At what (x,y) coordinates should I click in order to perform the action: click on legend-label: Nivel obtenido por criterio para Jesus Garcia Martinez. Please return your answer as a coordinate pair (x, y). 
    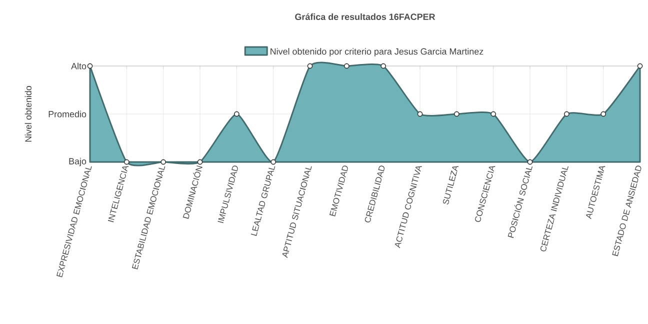
    Looking at the image, I should click on (377, 52).